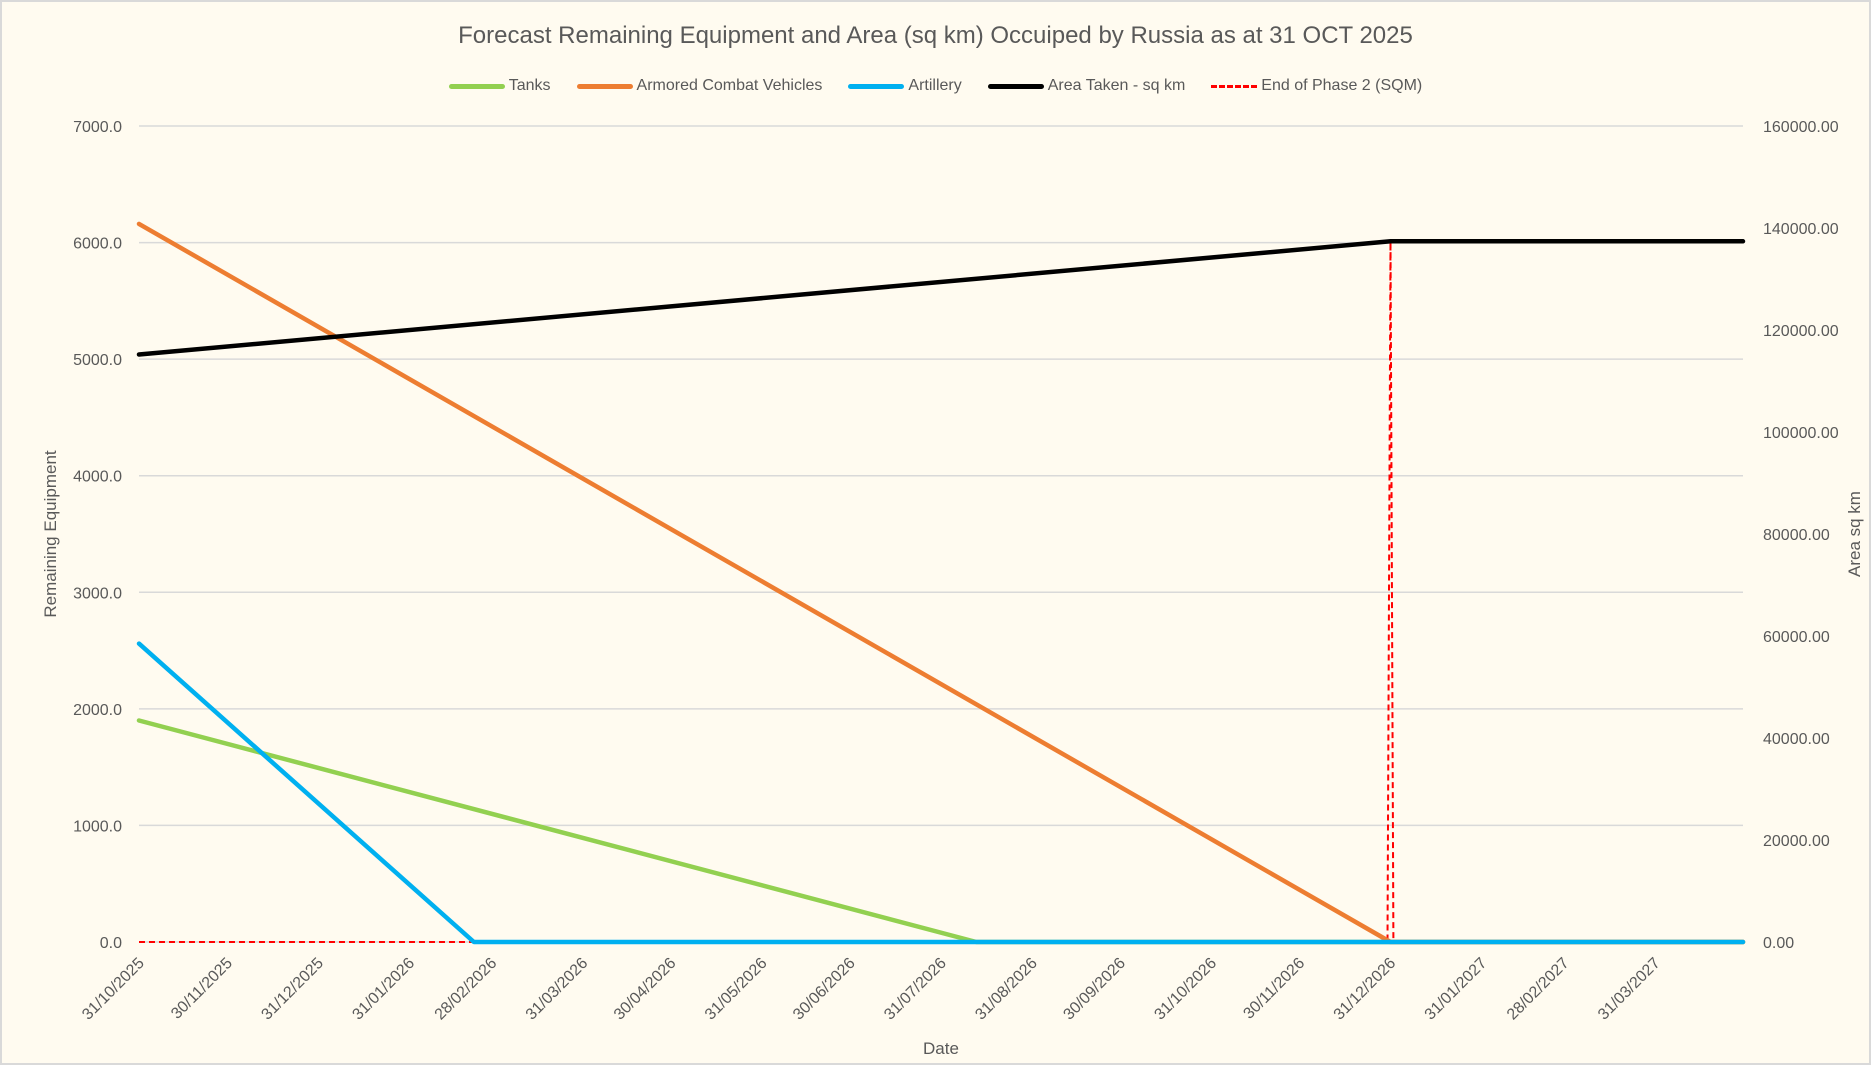  What do you see at coordinates (1801, 433) in the screenshot?
I see `y2-tick-label: 100000.00` at bounding box center [1801, 433].